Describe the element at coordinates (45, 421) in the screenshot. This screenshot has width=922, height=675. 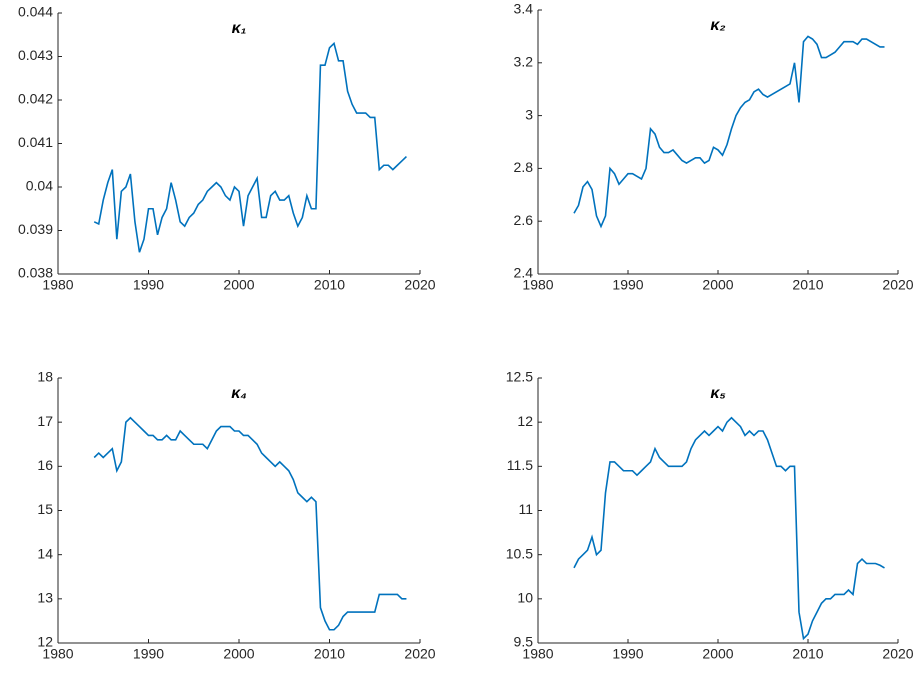
I see `y-tick-label: 17` at that location.